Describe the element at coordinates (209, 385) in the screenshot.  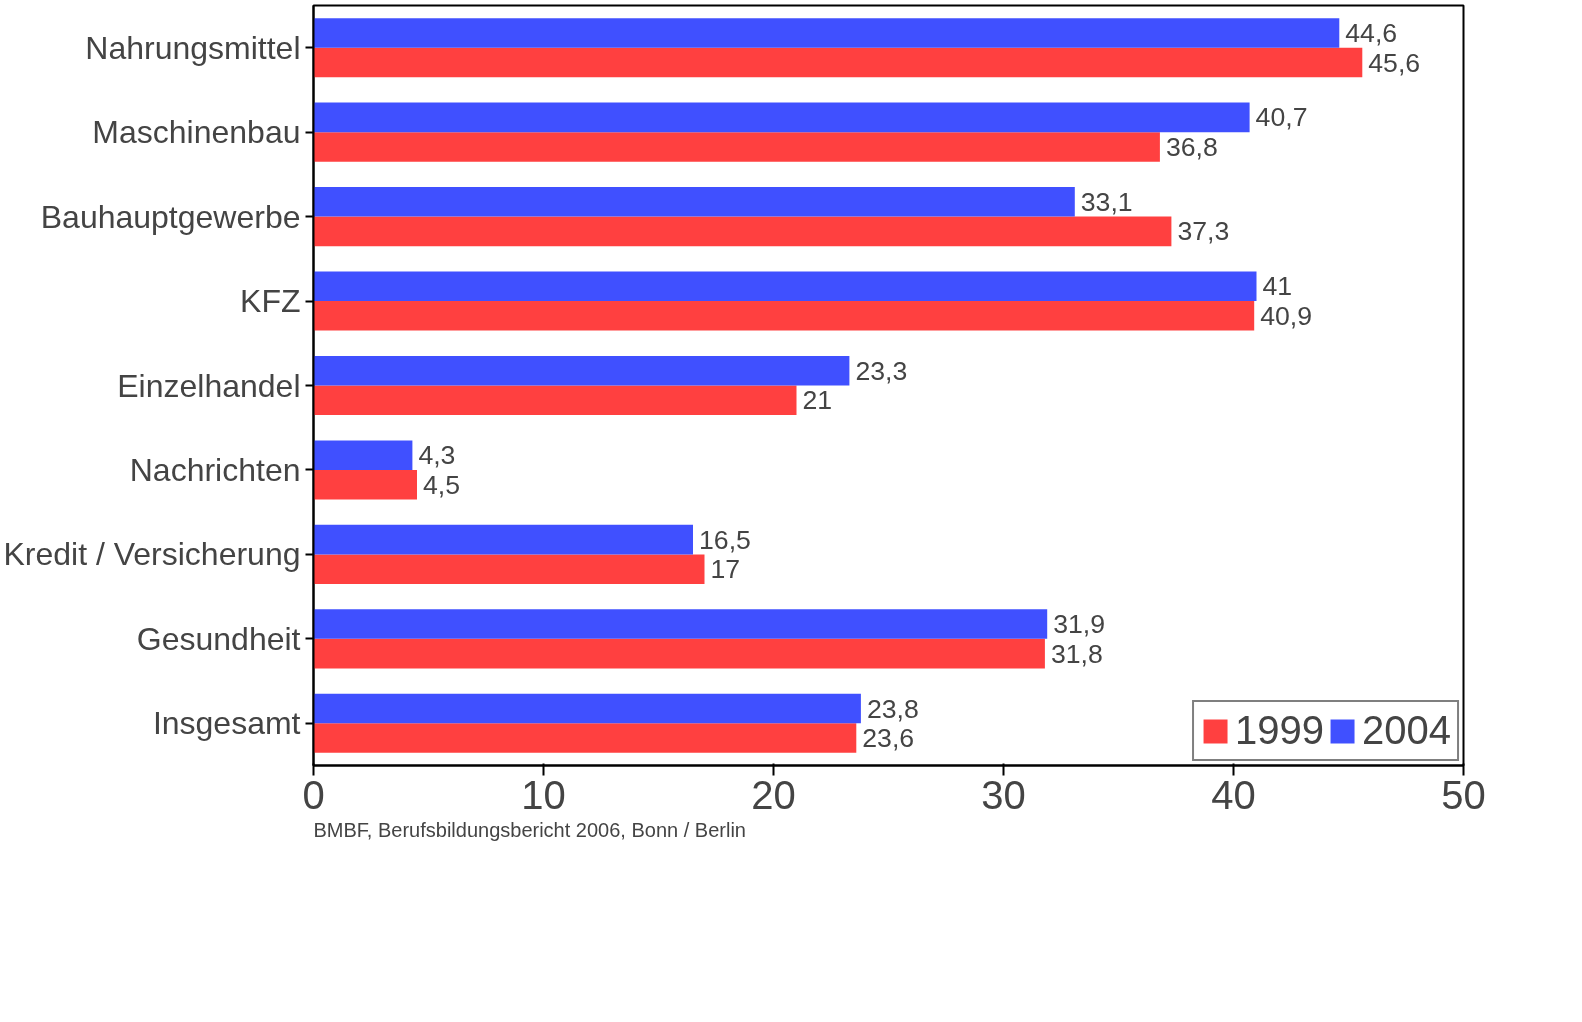
I see `y-tick-label: Einzelhandel` at that location.